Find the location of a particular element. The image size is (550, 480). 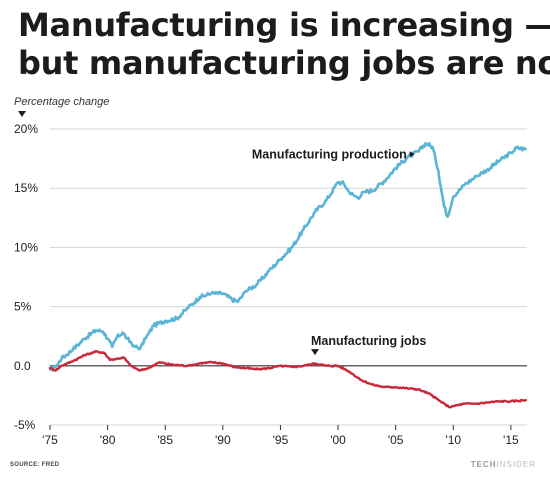

brand-logo-part-2: INSIDER is located at coordinates (516, 464).